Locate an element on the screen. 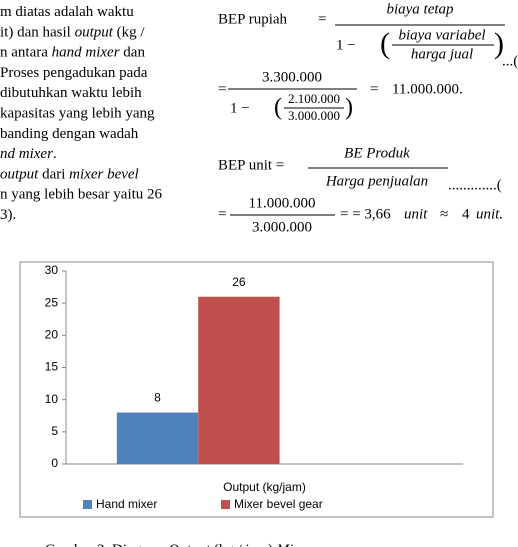  y-tick-label: 30 is located at coordinates (52, 270).